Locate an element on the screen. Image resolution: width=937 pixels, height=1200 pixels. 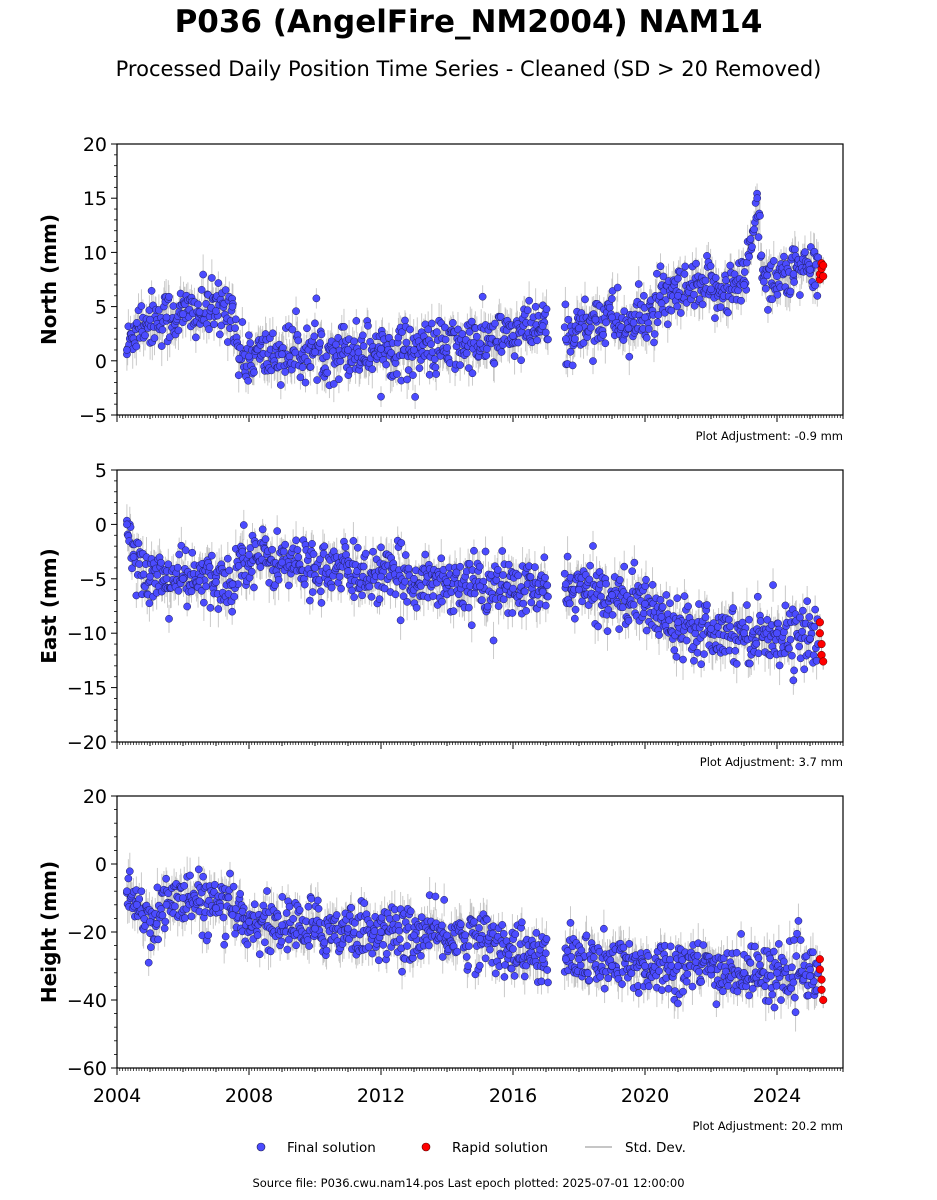
rapid-points is located at coordinates (821, 642).